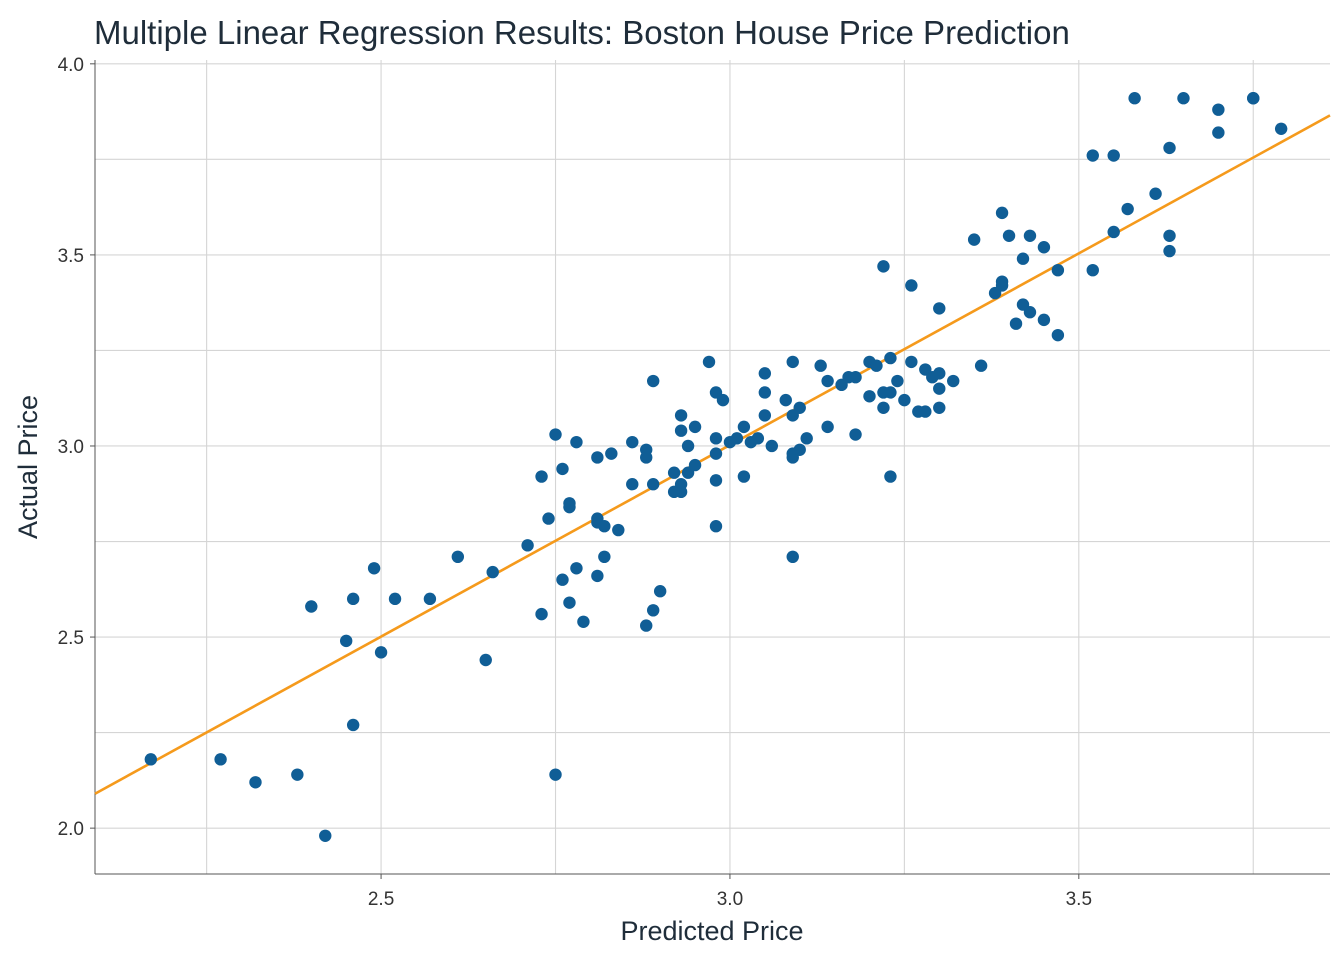  Describe the element at coordinates (71, 256) in the screenshot. I see `y-tick-label: 3.5` at that location.